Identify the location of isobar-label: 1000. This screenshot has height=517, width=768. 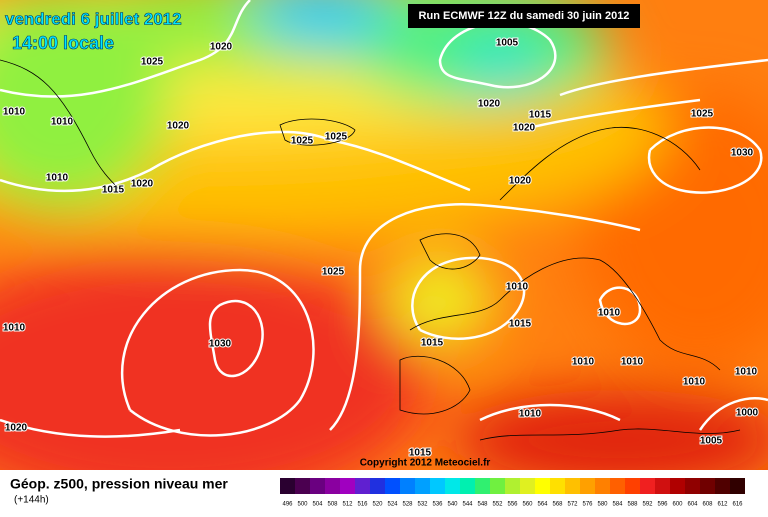
(747, 413).